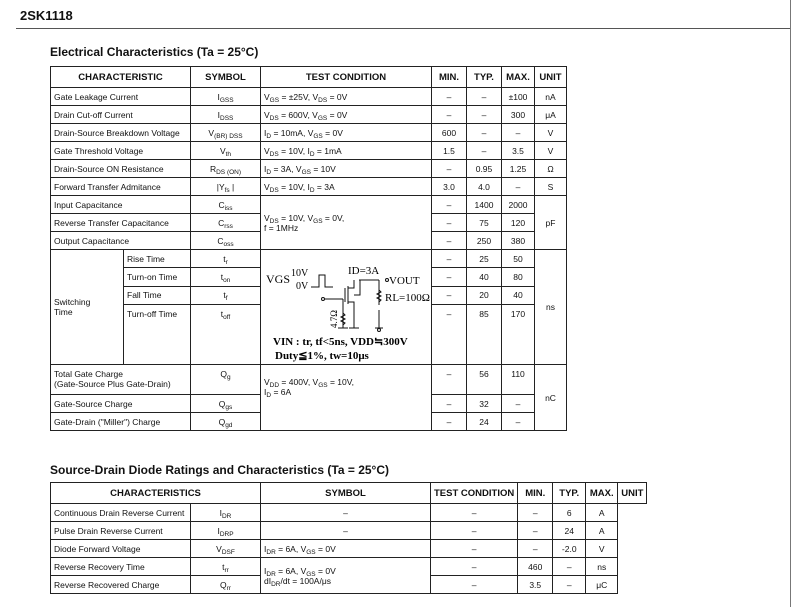  I want to click on symbol: Coss, so click(225, 240).